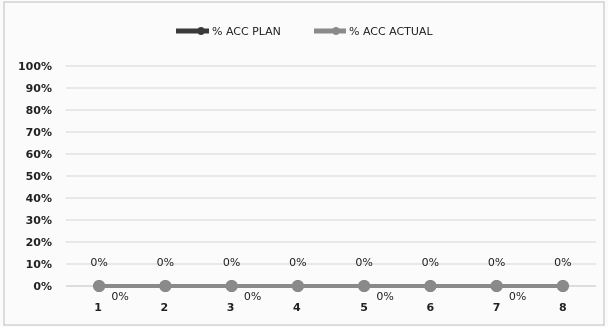 The width and height of the screenshot is (608, 327). I want to click on y-tick-label: 70%, so click(39, 132).